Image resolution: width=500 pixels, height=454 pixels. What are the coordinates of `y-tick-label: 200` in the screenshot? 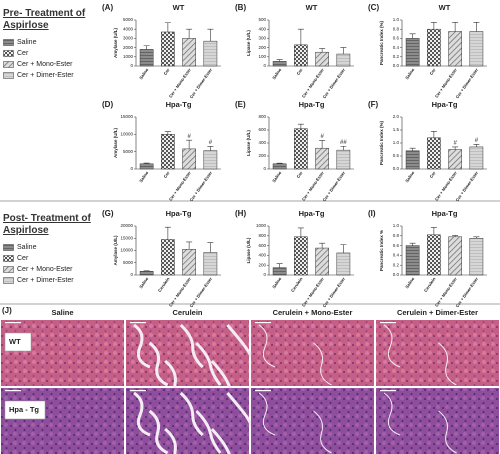 It's located at (262, 155).